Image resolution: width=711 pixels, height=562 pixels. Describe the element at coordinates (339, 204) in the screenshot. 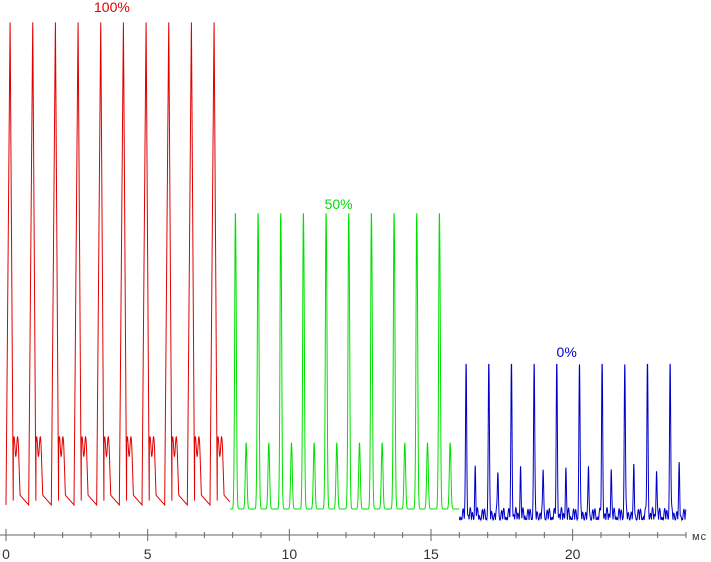

I see `series-label: 50%` at that location.